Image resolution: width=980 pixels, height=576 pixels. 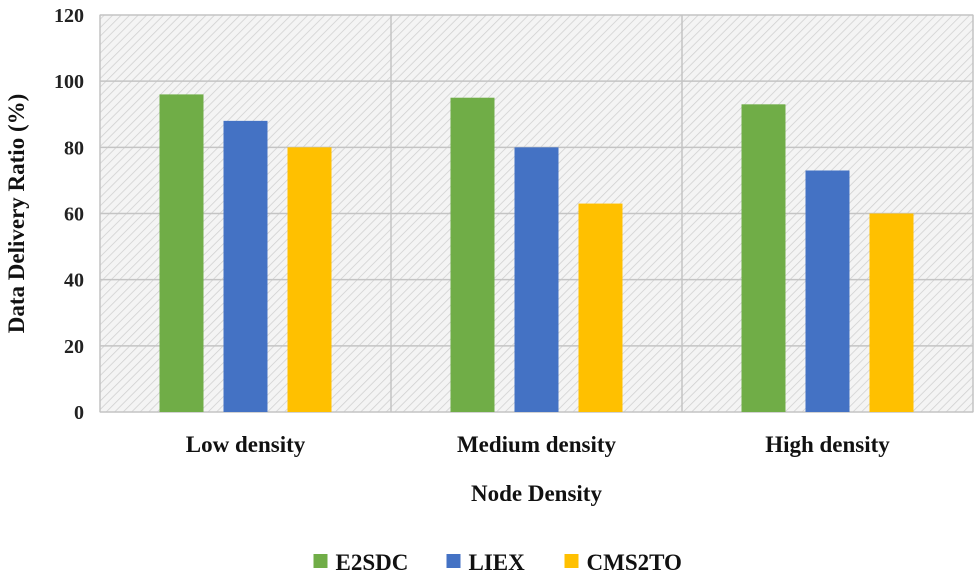 What do you see at coordinates (634, 562) in the screenshot?
I see `legend-label: CMS2TO` at bounding box center [634, 562].